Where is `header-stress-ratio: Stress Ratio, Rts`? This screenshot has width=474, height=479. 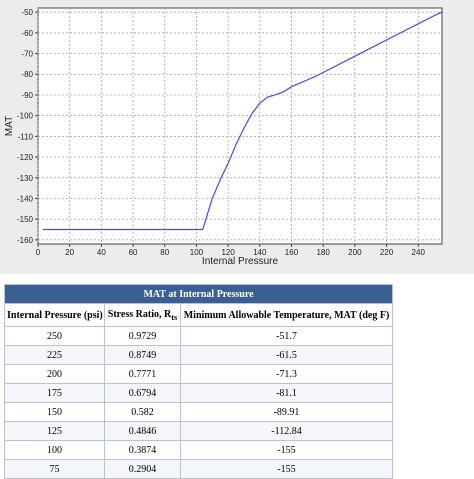
header-stress-ratio: Stress Ratio, Rts is located at coordinates (142, 315).